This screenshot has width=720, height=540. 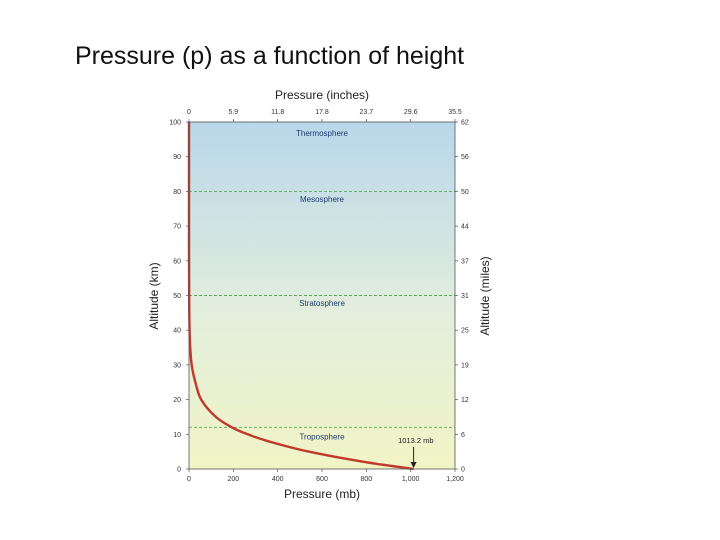 I want to click on x-axis-title: Pressure (mb), so click(x=322, y=494).